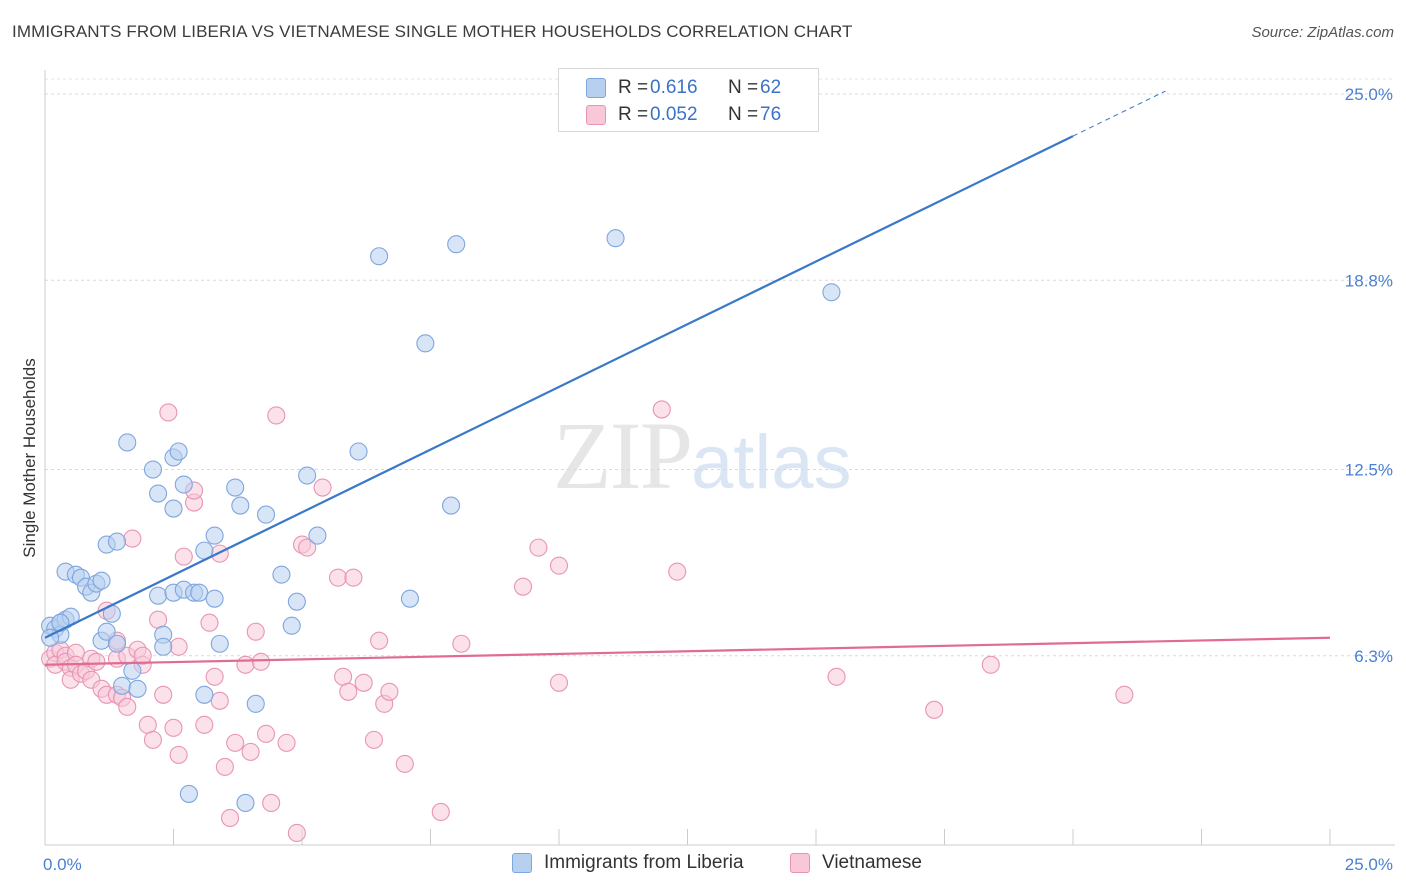  What do you see at coordinates (674, 87) in the screenshot?
I see `legend-r-value: 0.616` at bounding box center [674, 87].